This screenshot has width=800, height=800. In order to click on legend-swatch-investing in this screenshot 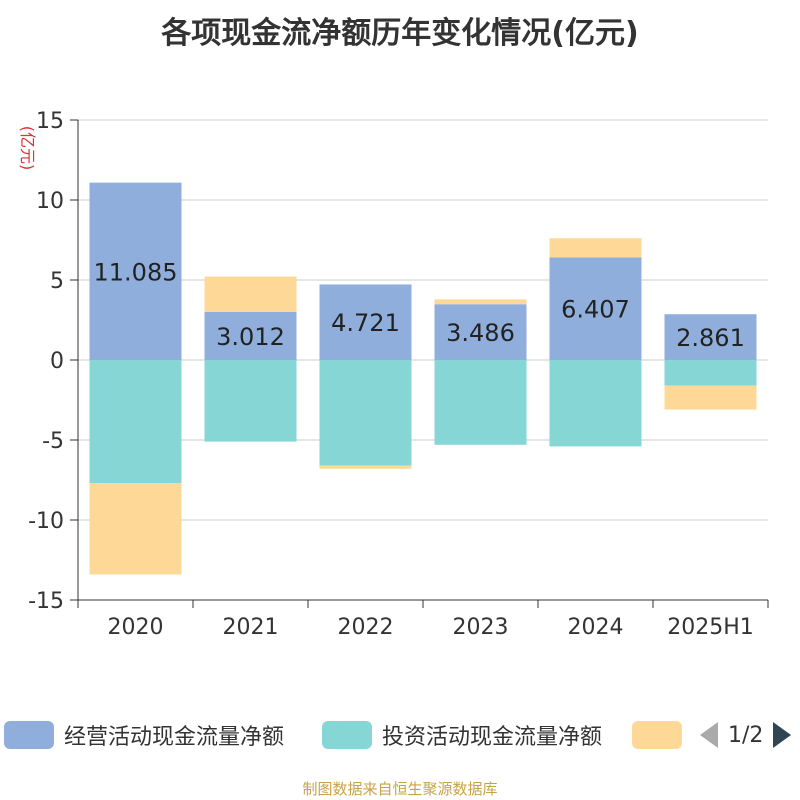, I will do `click(347, 735)`.